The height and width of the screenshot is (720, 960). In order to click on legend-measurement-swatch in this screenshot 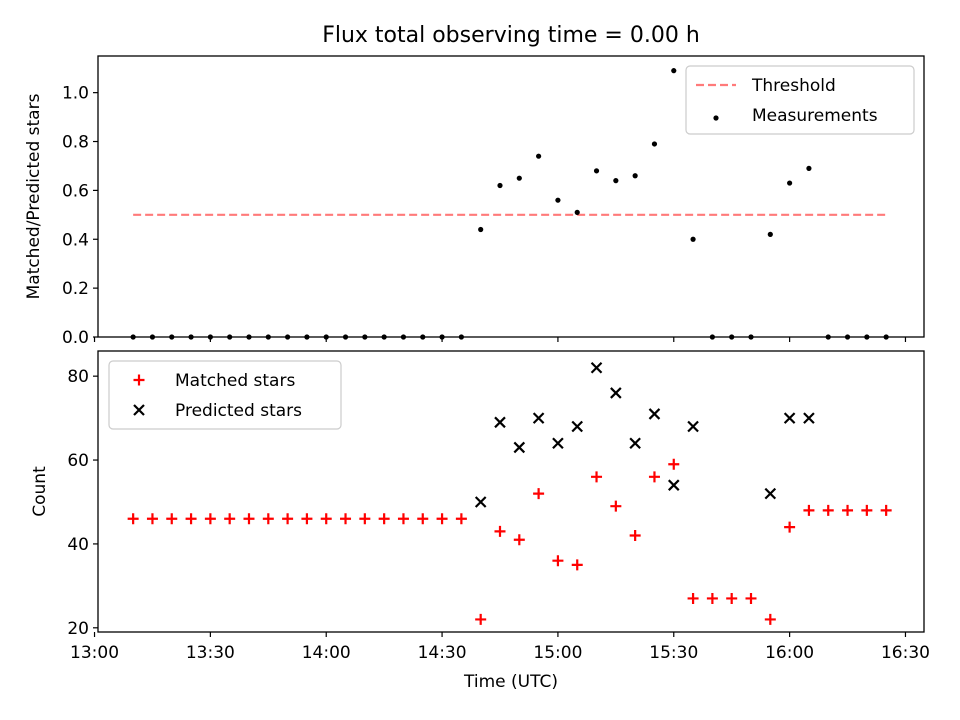, I will do `click(716, 118)`.